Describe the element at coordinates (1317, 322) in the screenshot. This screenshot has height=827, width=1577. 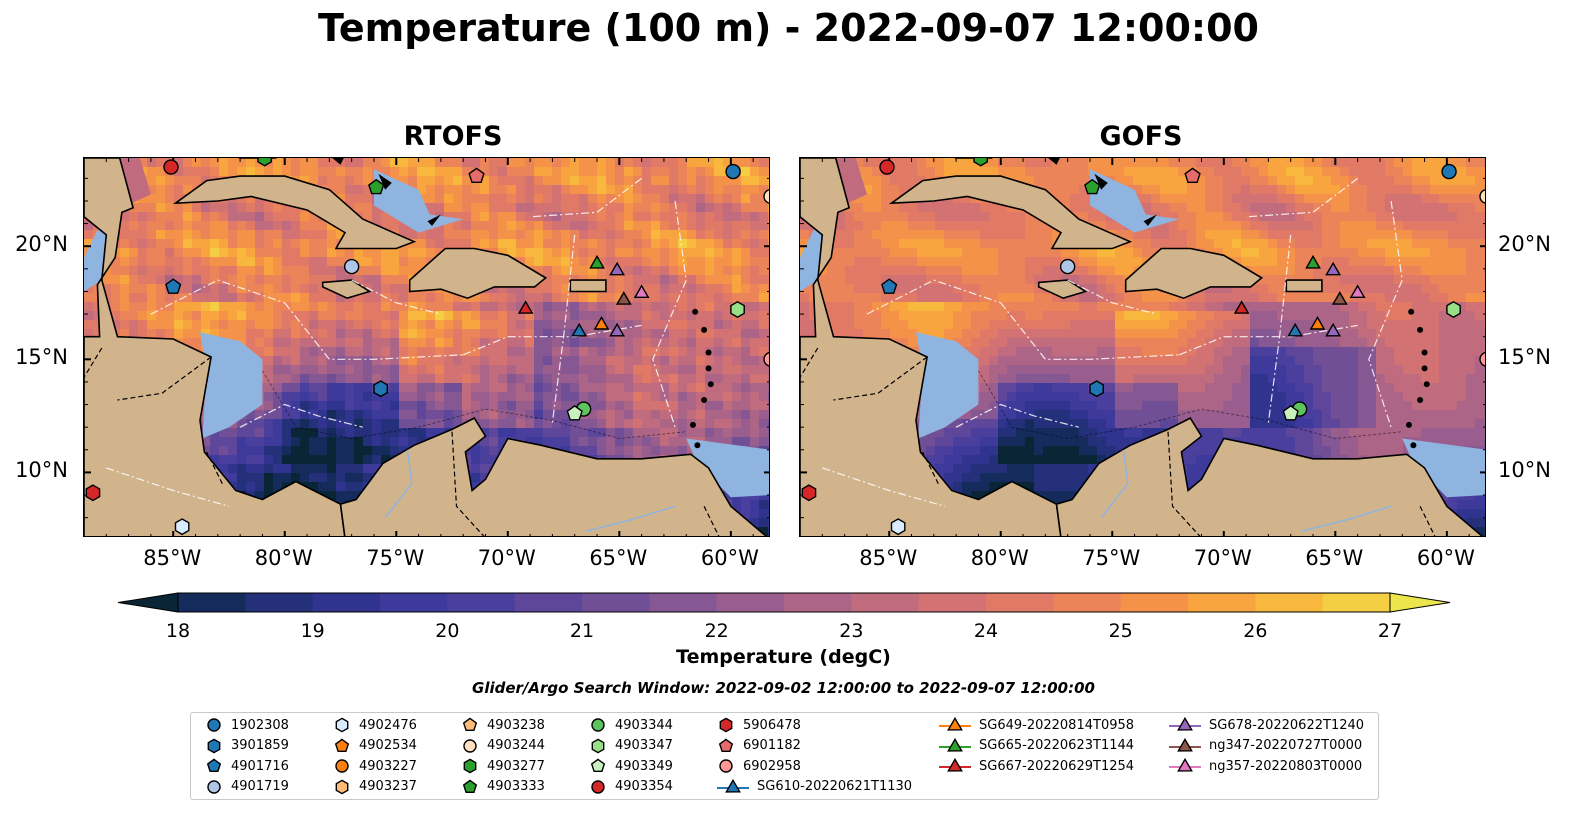
I see `gofs-marker-SG649-20220814T0958` at that location.